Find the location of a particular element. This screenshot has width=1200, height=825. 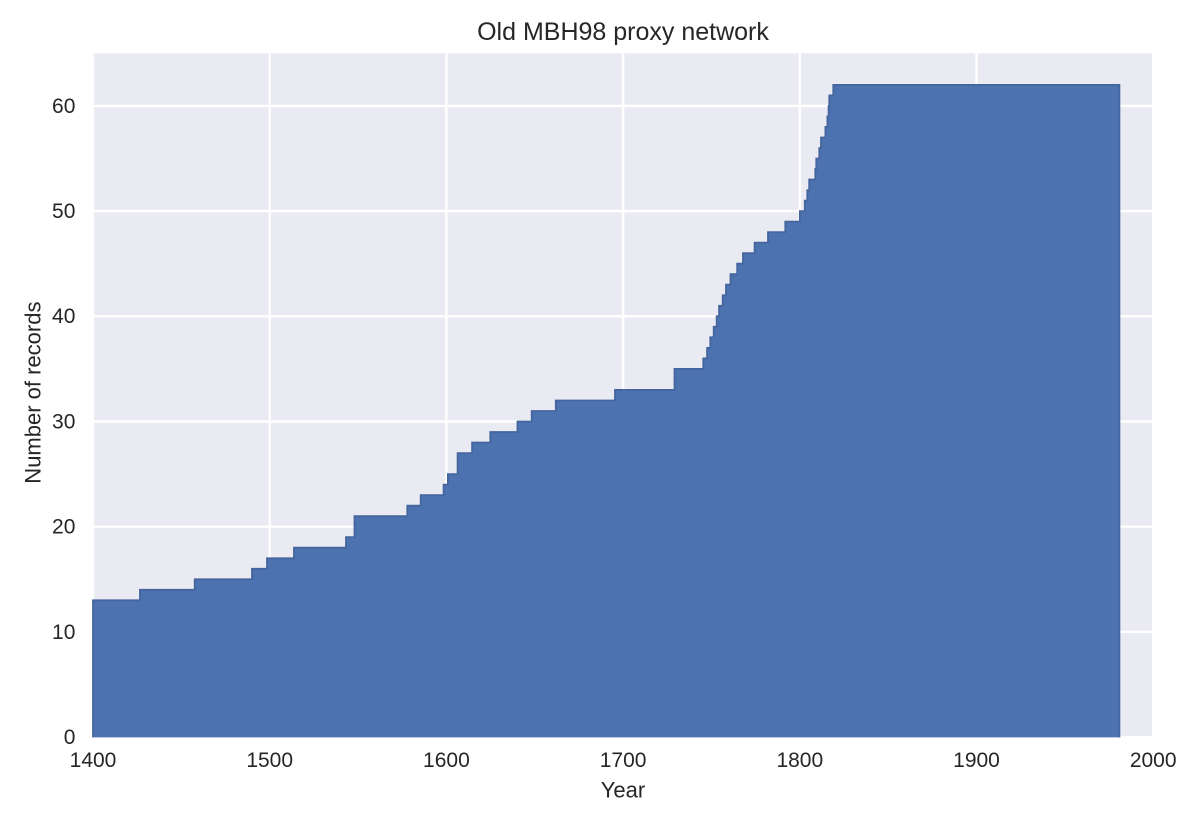

svg-text: 20 is located at coordinates (63, 527).